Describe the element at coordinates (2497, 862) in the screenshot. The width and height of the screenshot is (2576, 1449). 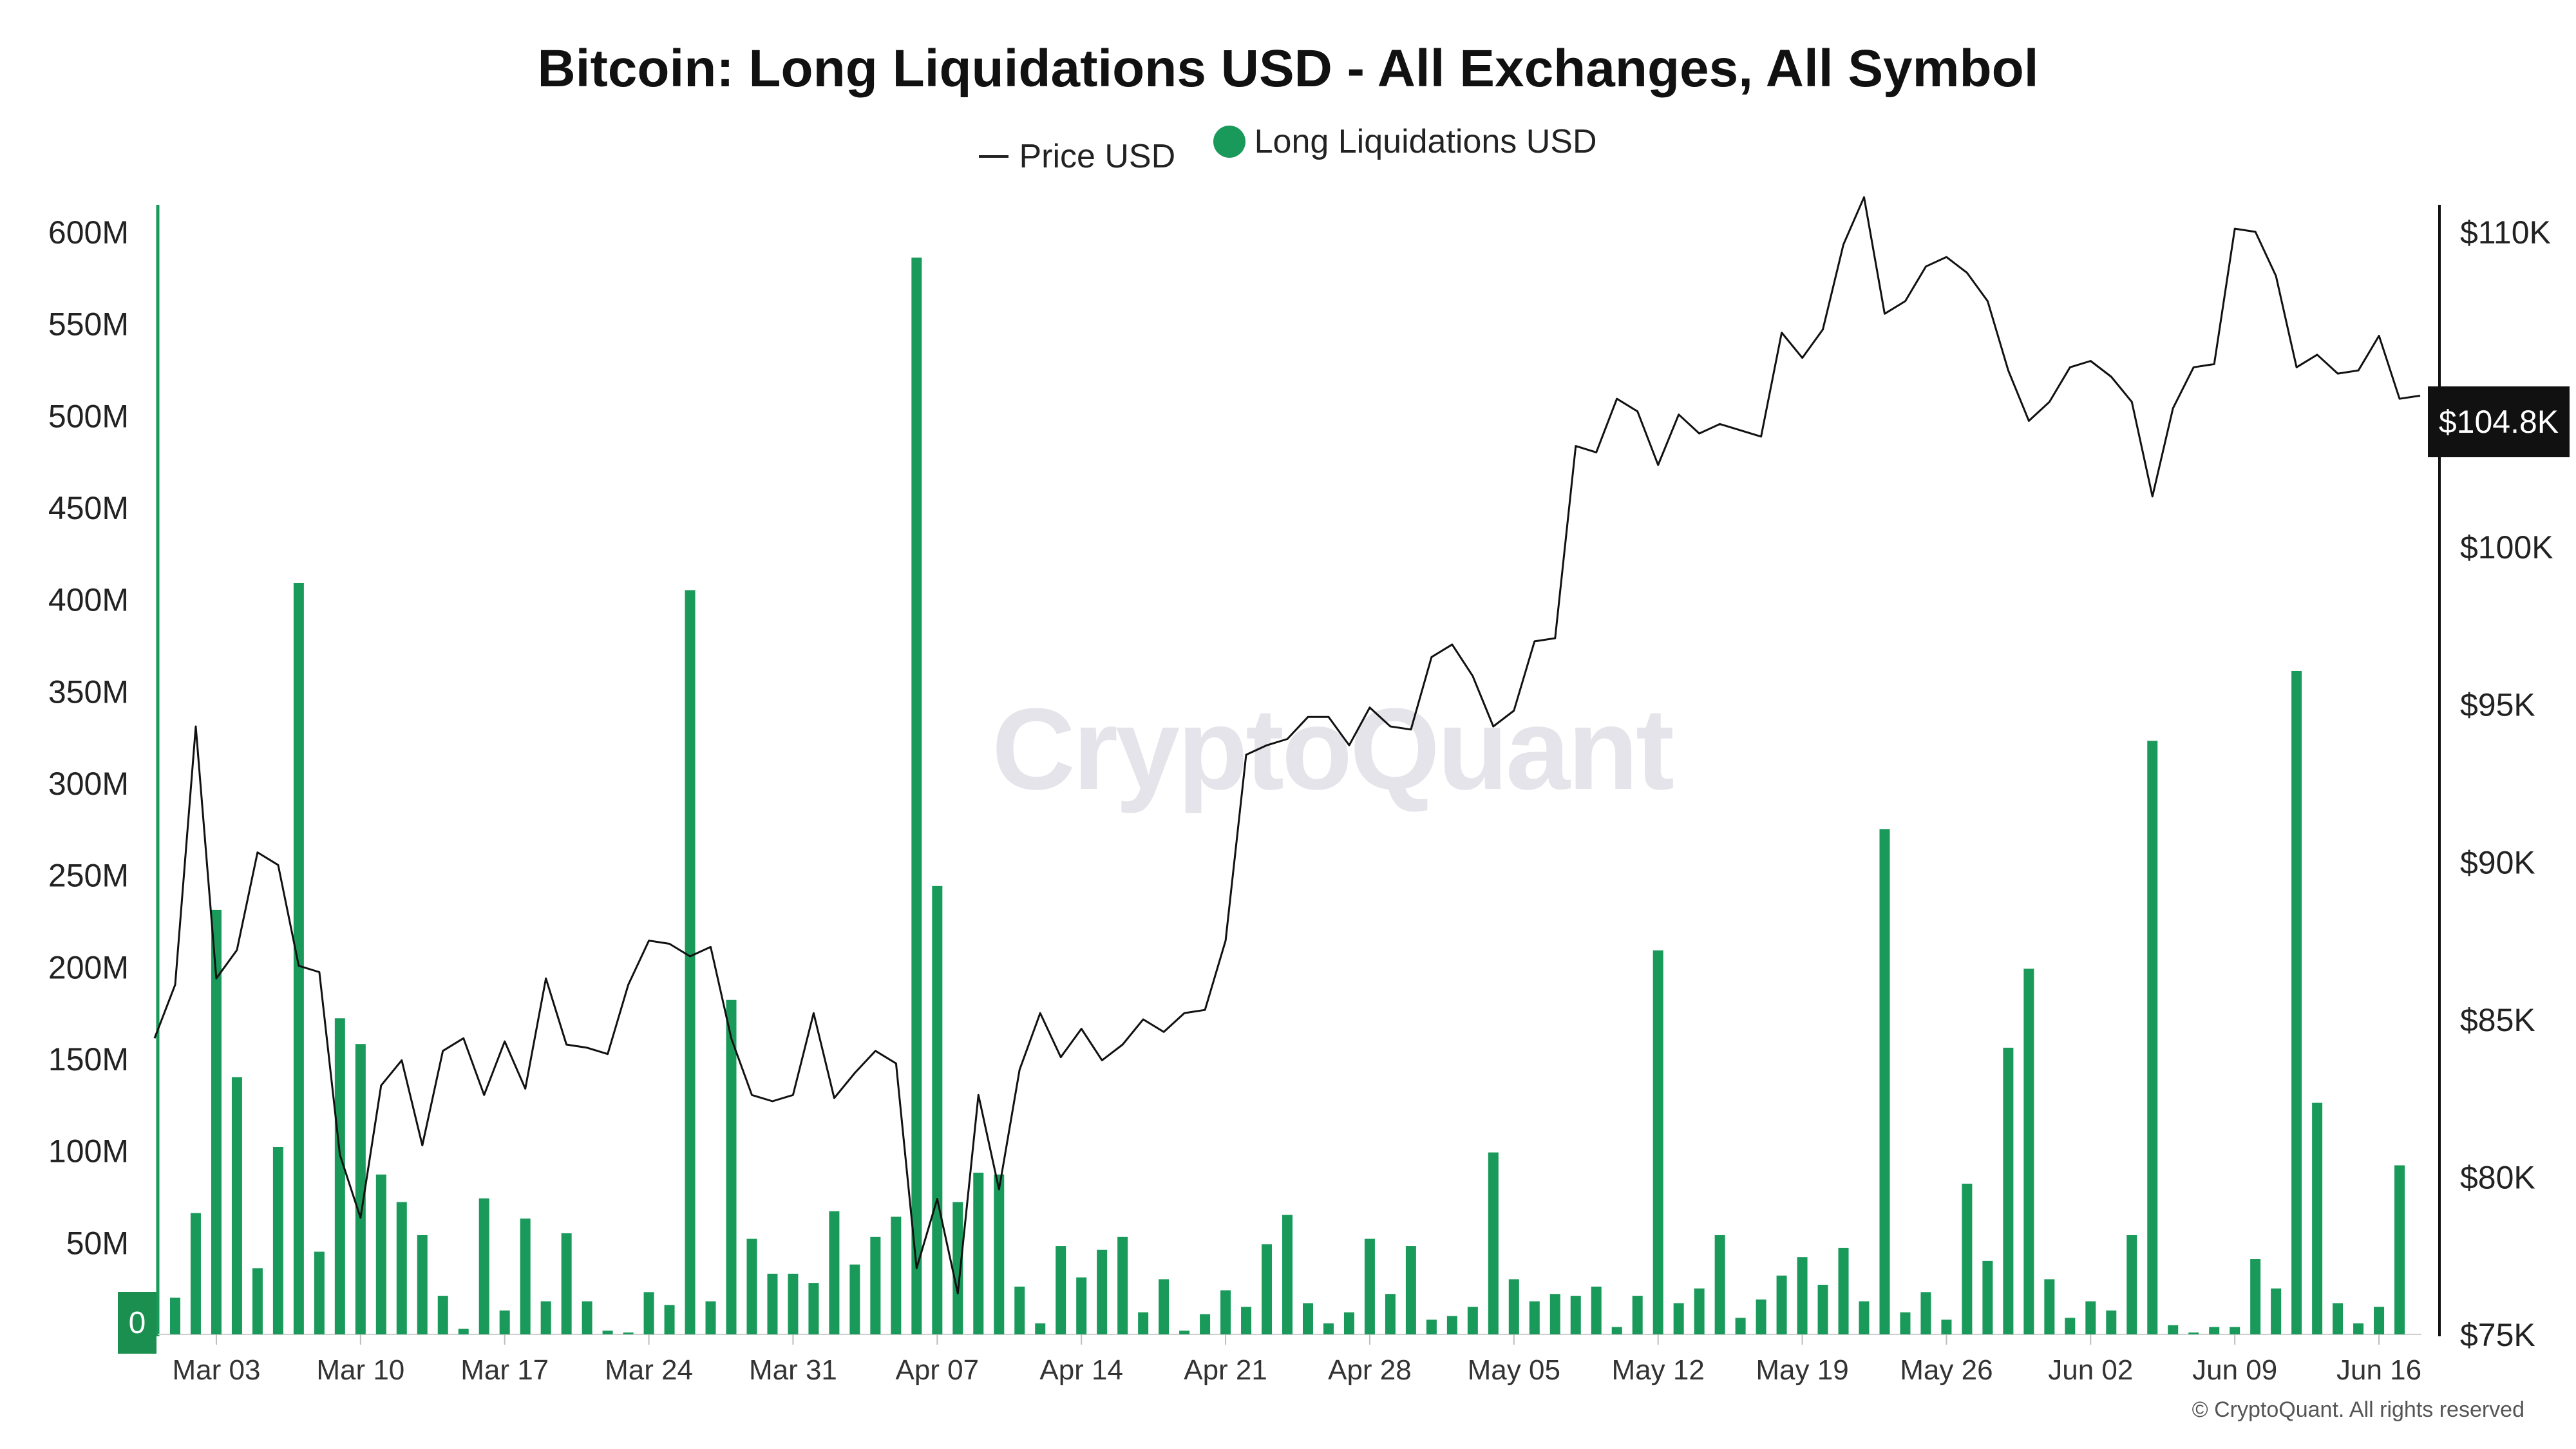
I see `right-axis-tick-label: $90K` at that location.